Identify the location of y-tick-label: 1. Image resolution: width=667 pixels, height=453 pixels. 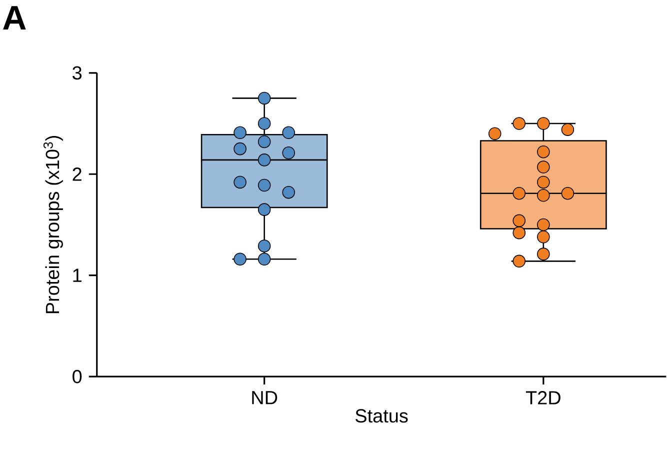
(77, 275).